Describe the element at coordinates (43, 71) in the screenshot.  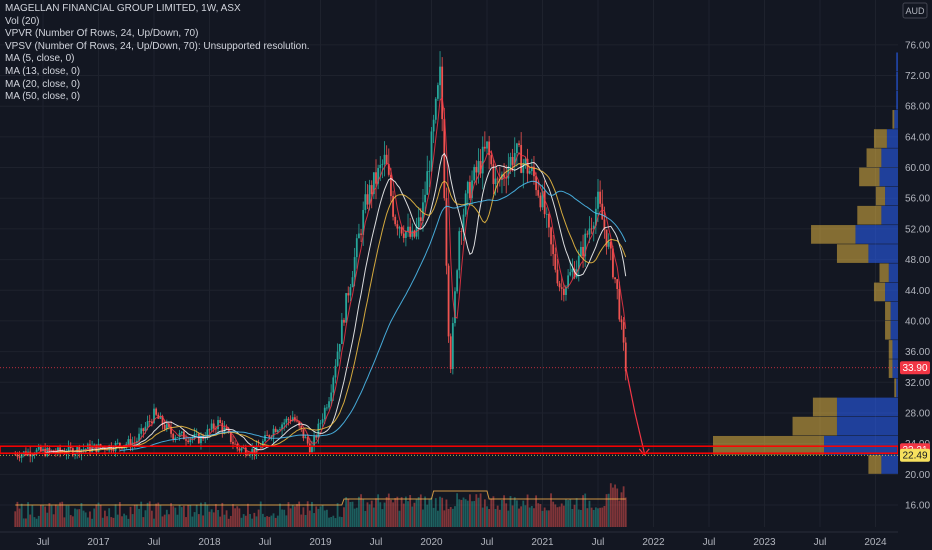
I see `legend-ma13: MA (13, close, 0)` at that location.